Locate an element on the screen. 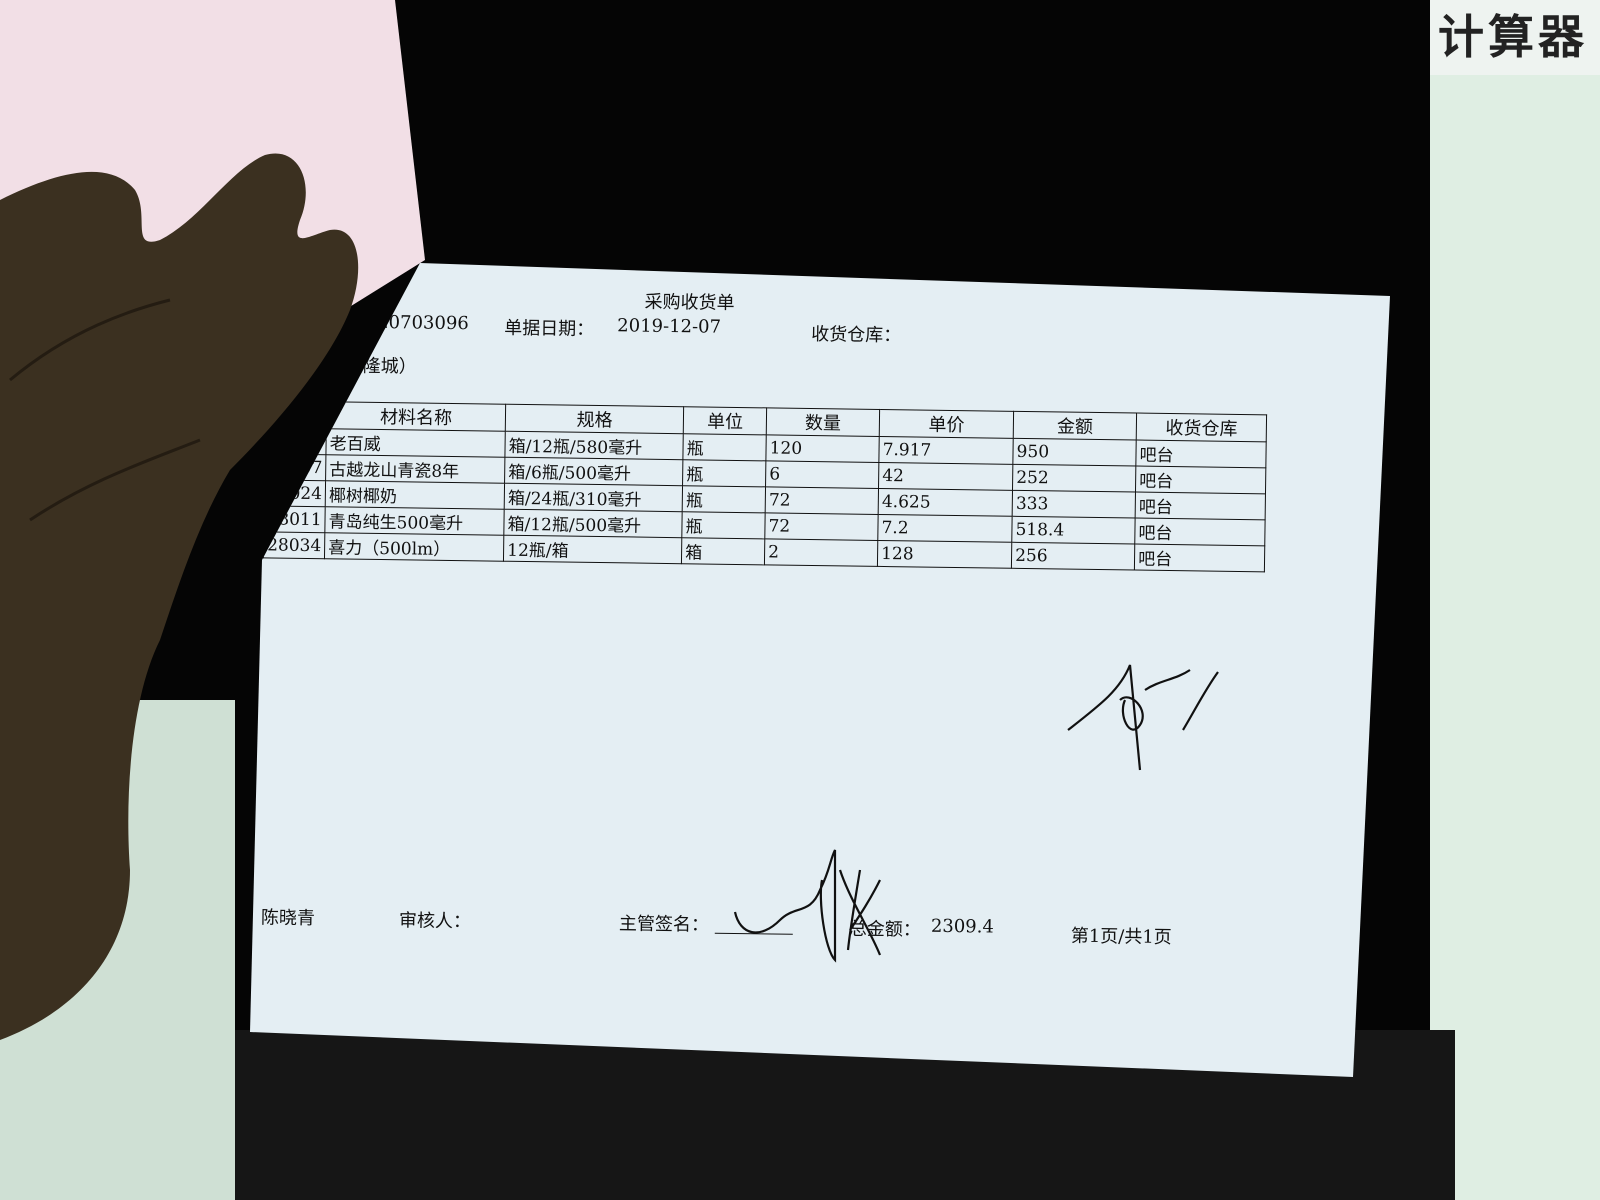  pink-paper is located at coordinates (212, 200).